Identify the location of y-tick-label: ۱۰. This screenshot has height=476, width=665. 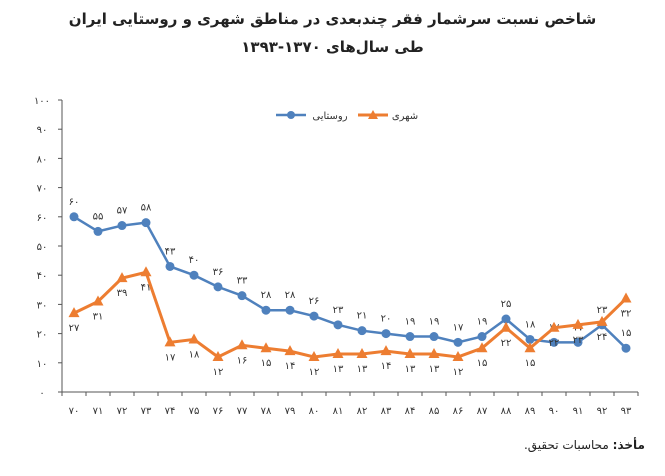
(42, 364).